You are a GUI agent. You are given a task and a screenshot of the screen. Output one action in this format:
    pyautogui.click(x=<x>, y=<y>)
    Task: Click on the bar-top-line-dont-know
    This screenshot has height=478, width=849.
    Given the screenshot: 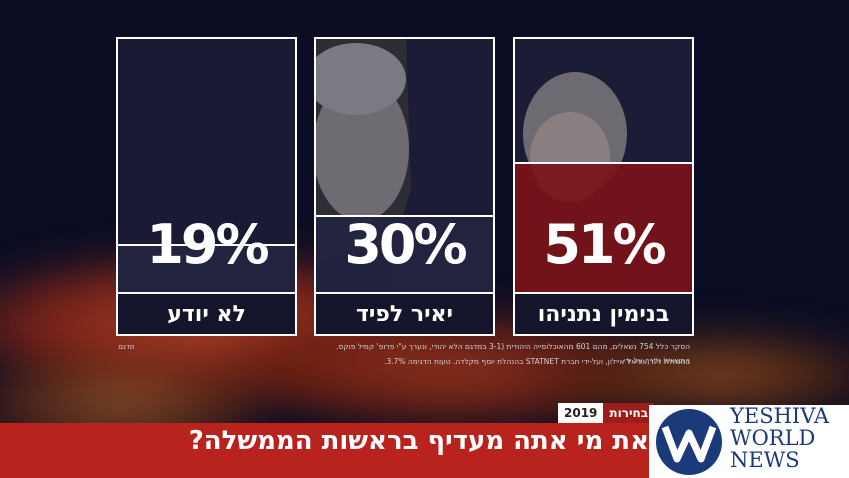 What is the action you would take?
    pyautogui.click(x=206, y=245)
    